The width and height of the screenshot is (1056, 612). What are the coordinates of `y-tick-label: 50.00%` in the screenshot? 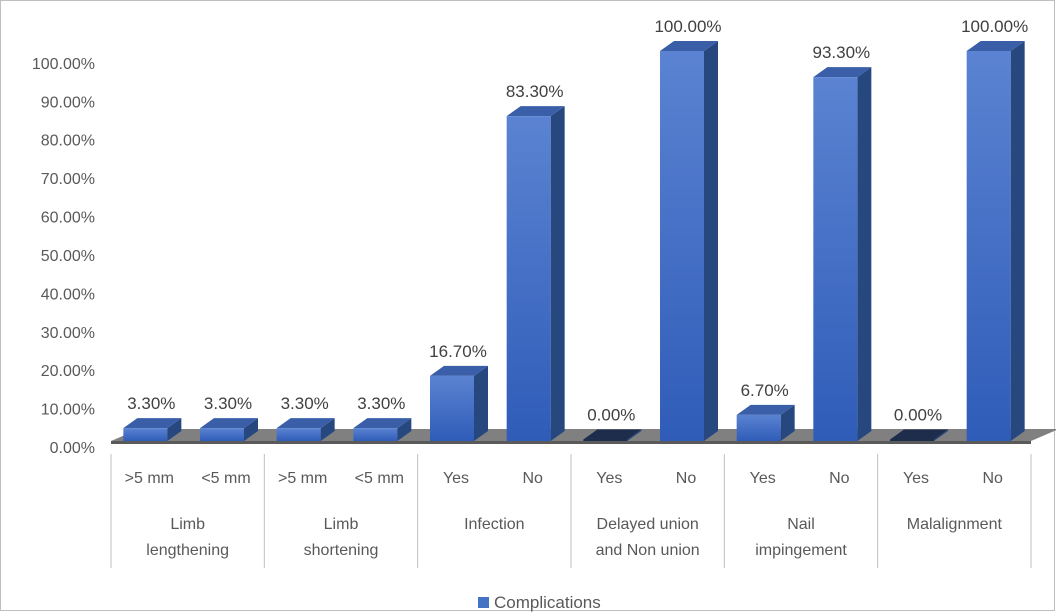 It's located at (68, 256).